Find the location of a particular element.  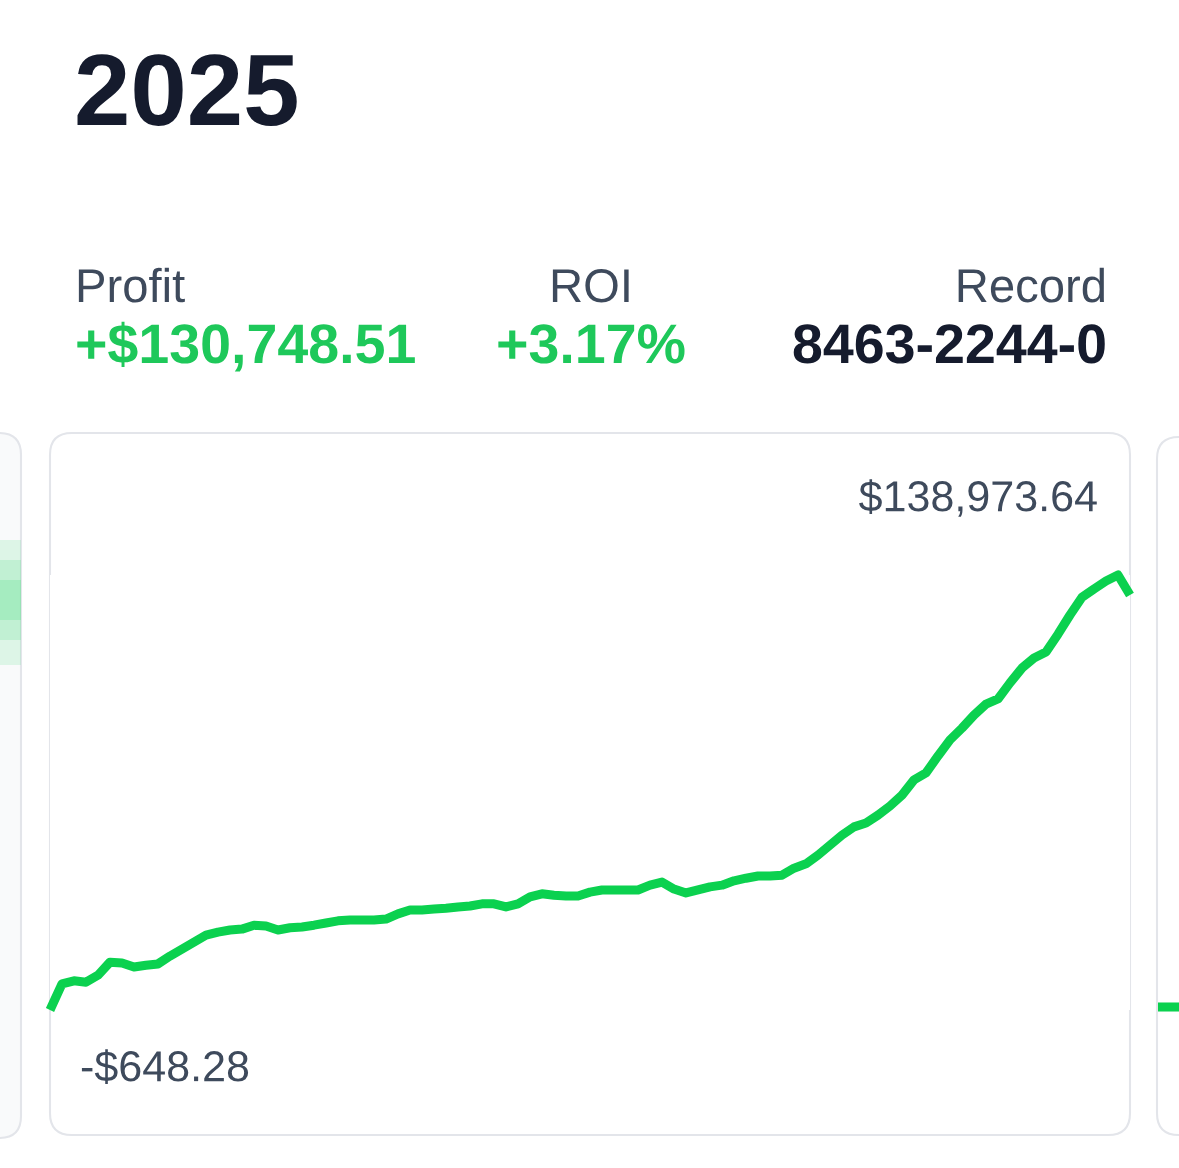

text: -$648.28 is located at coordinates (165, 1067).